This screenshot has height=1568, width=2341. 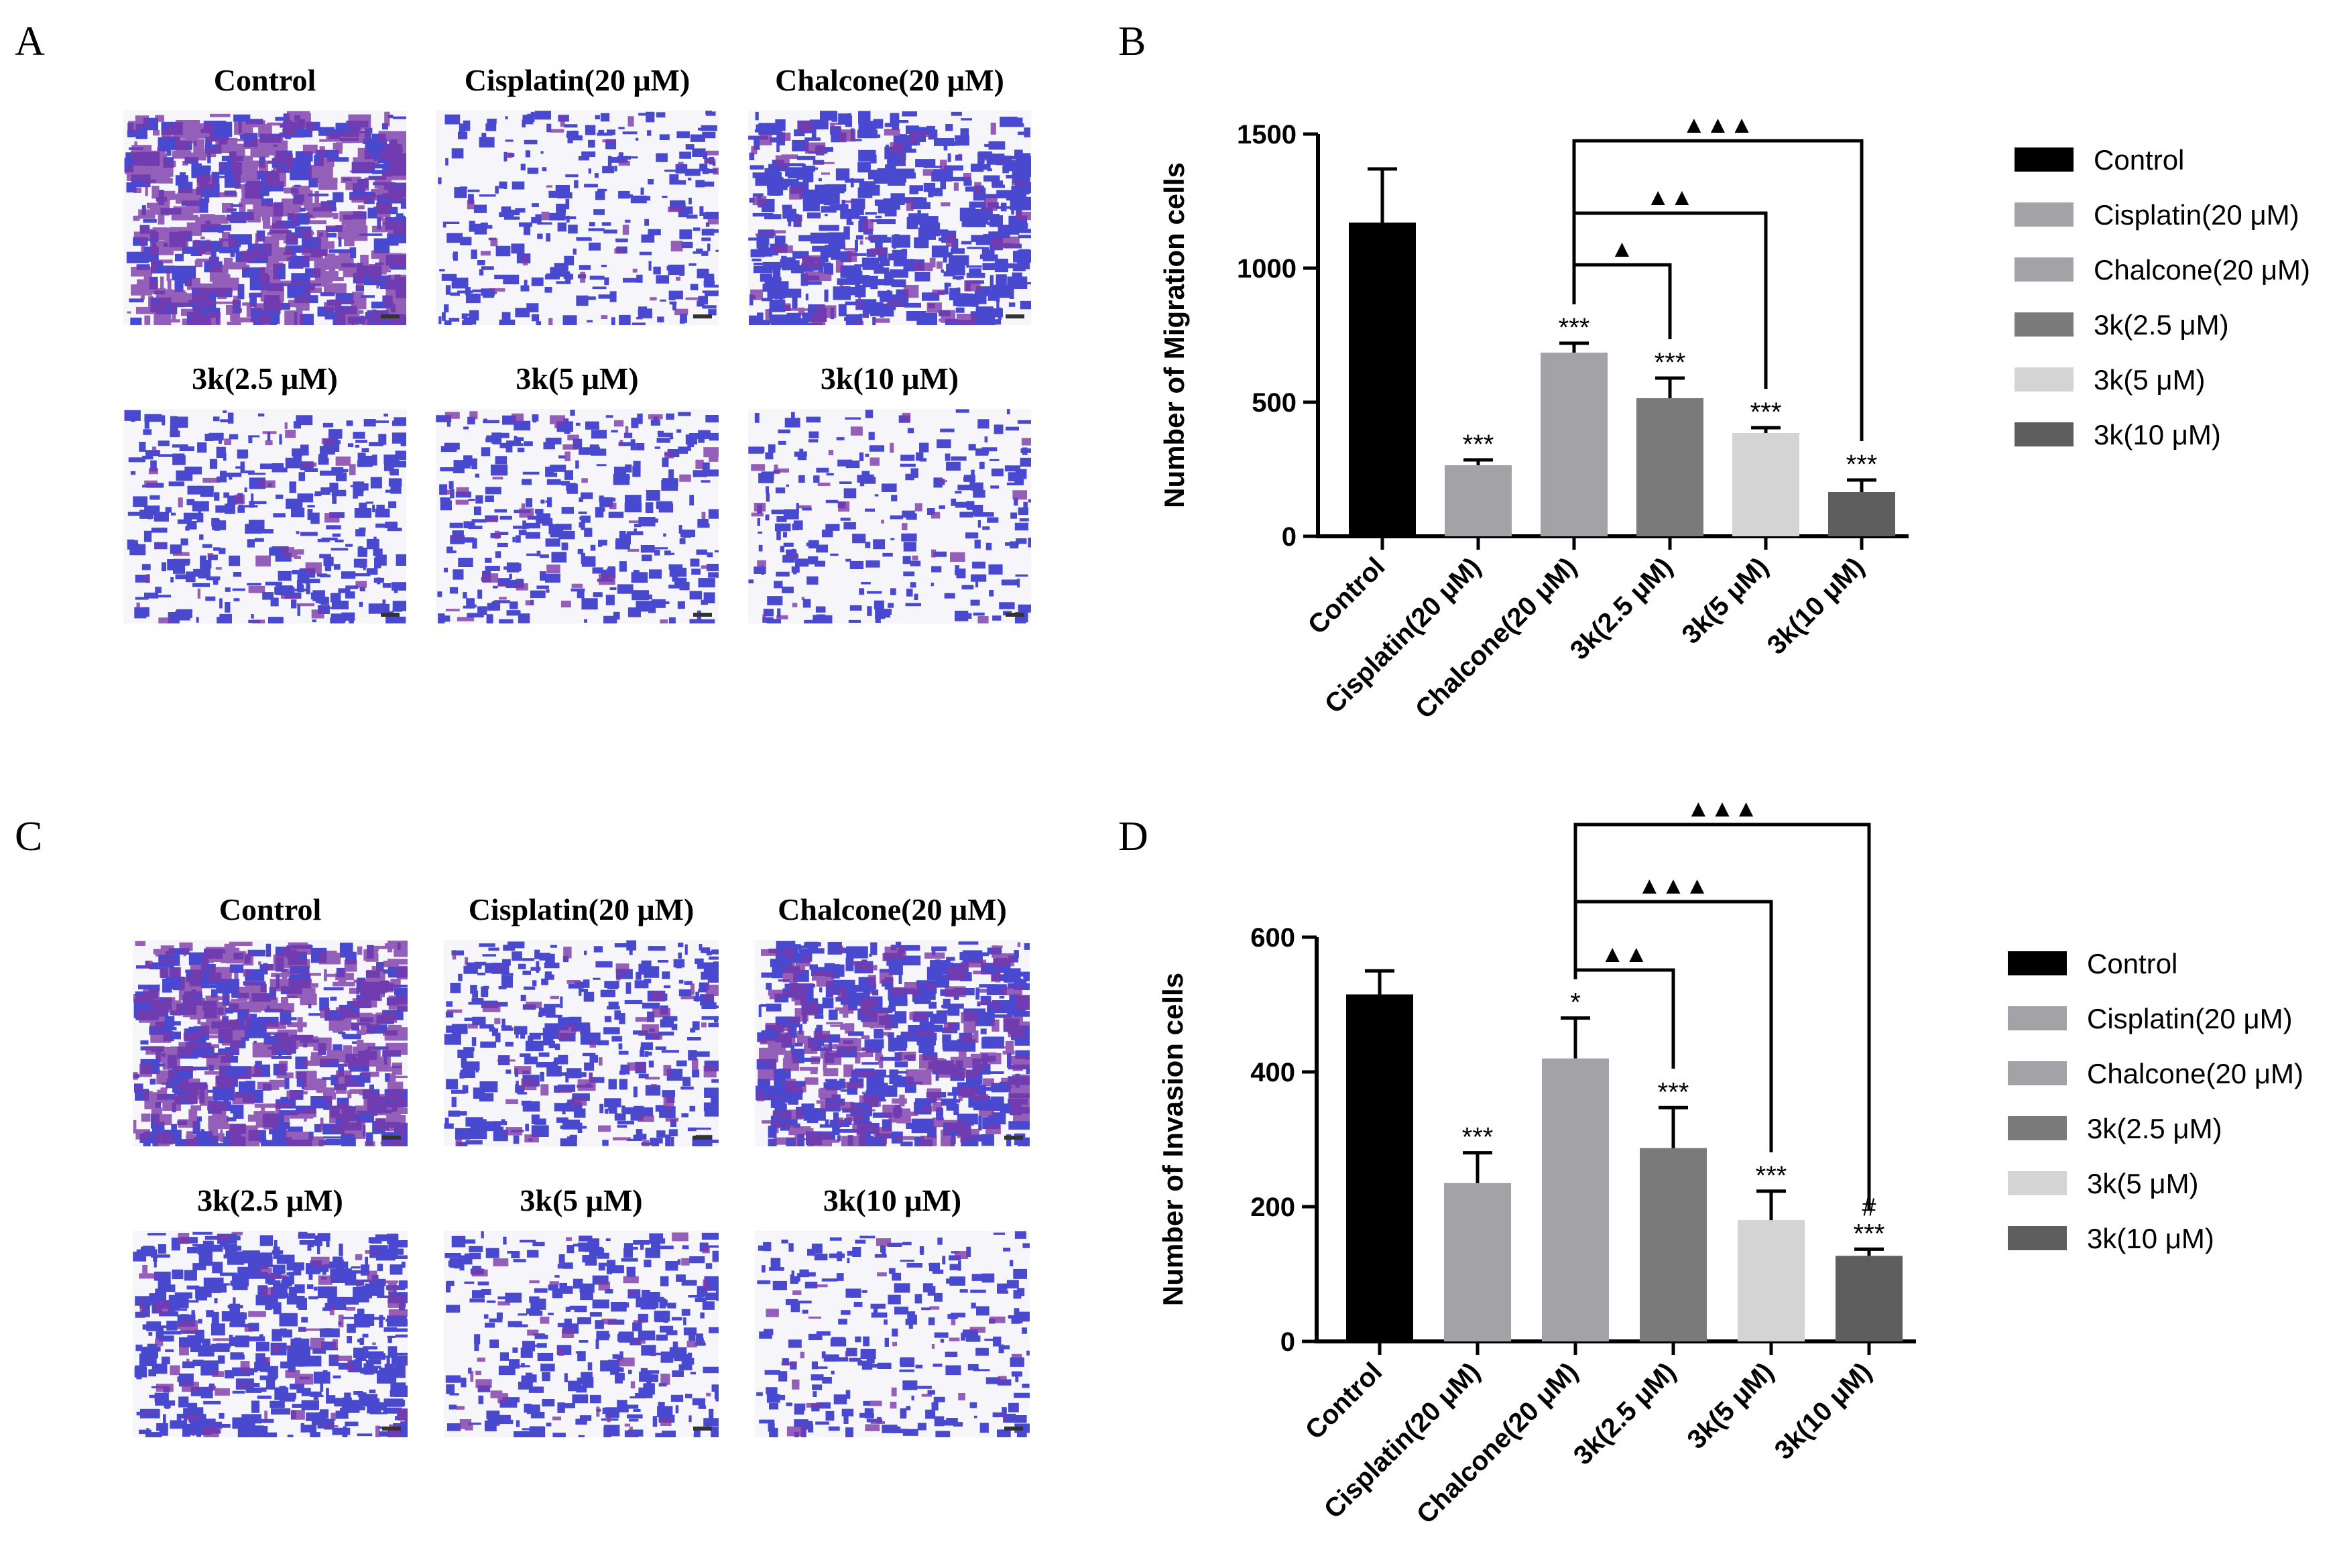 I want to click on significance-label: *, so click(x=1575, y=1003).